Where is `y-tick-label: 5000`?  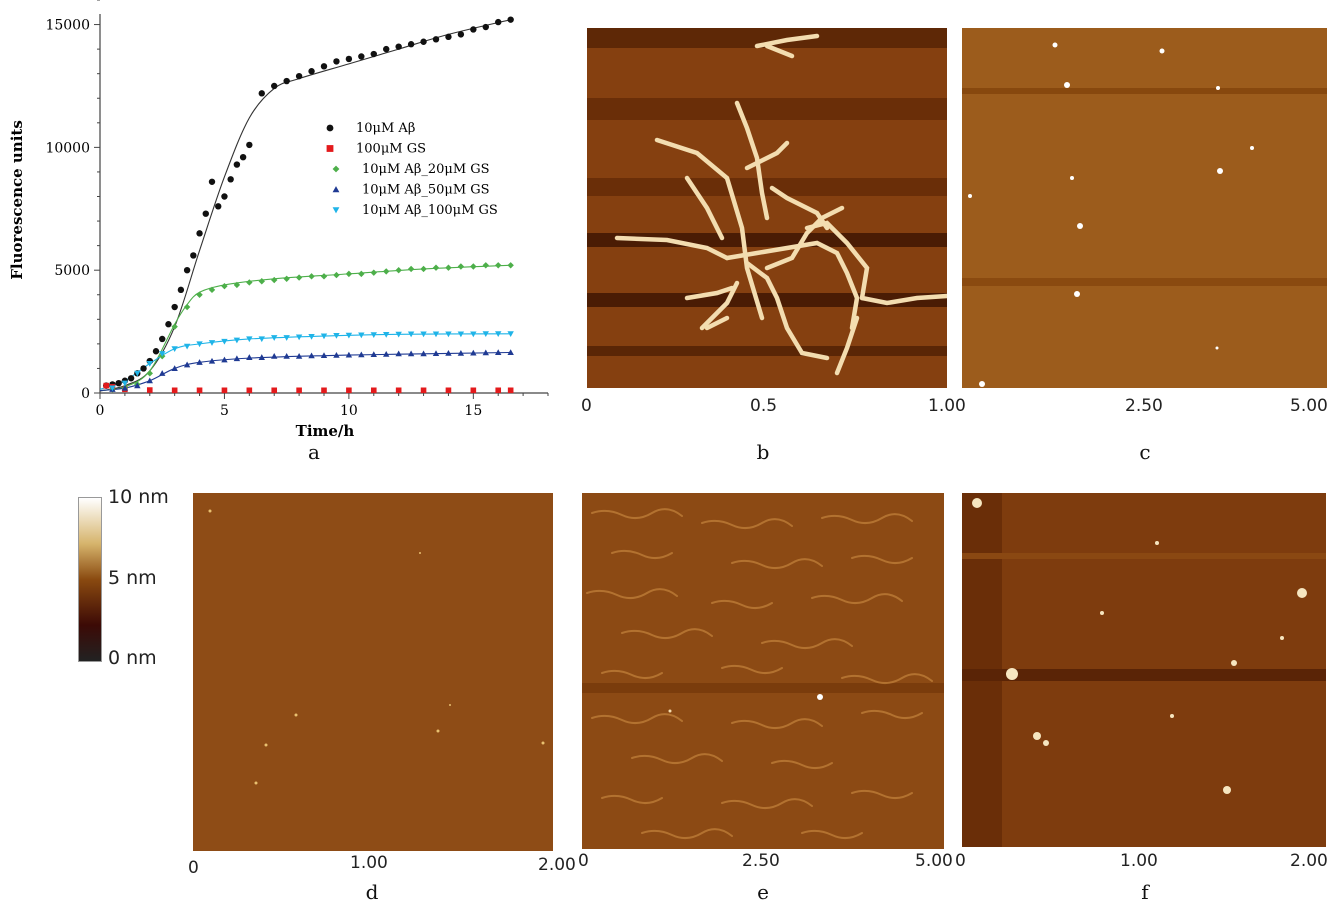 y-tick-label: 5000 is located at coordinates (72, 271).